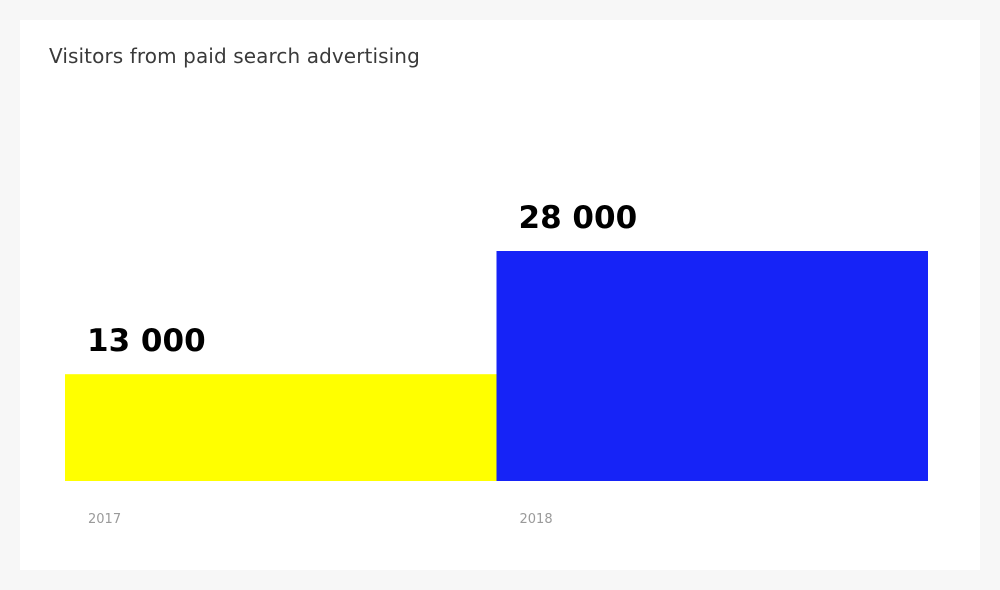  What do you see at coordinates (146, 341) in the screenshot?
I see `value-label-2017: 13 000` at bounding box center [146, 341].